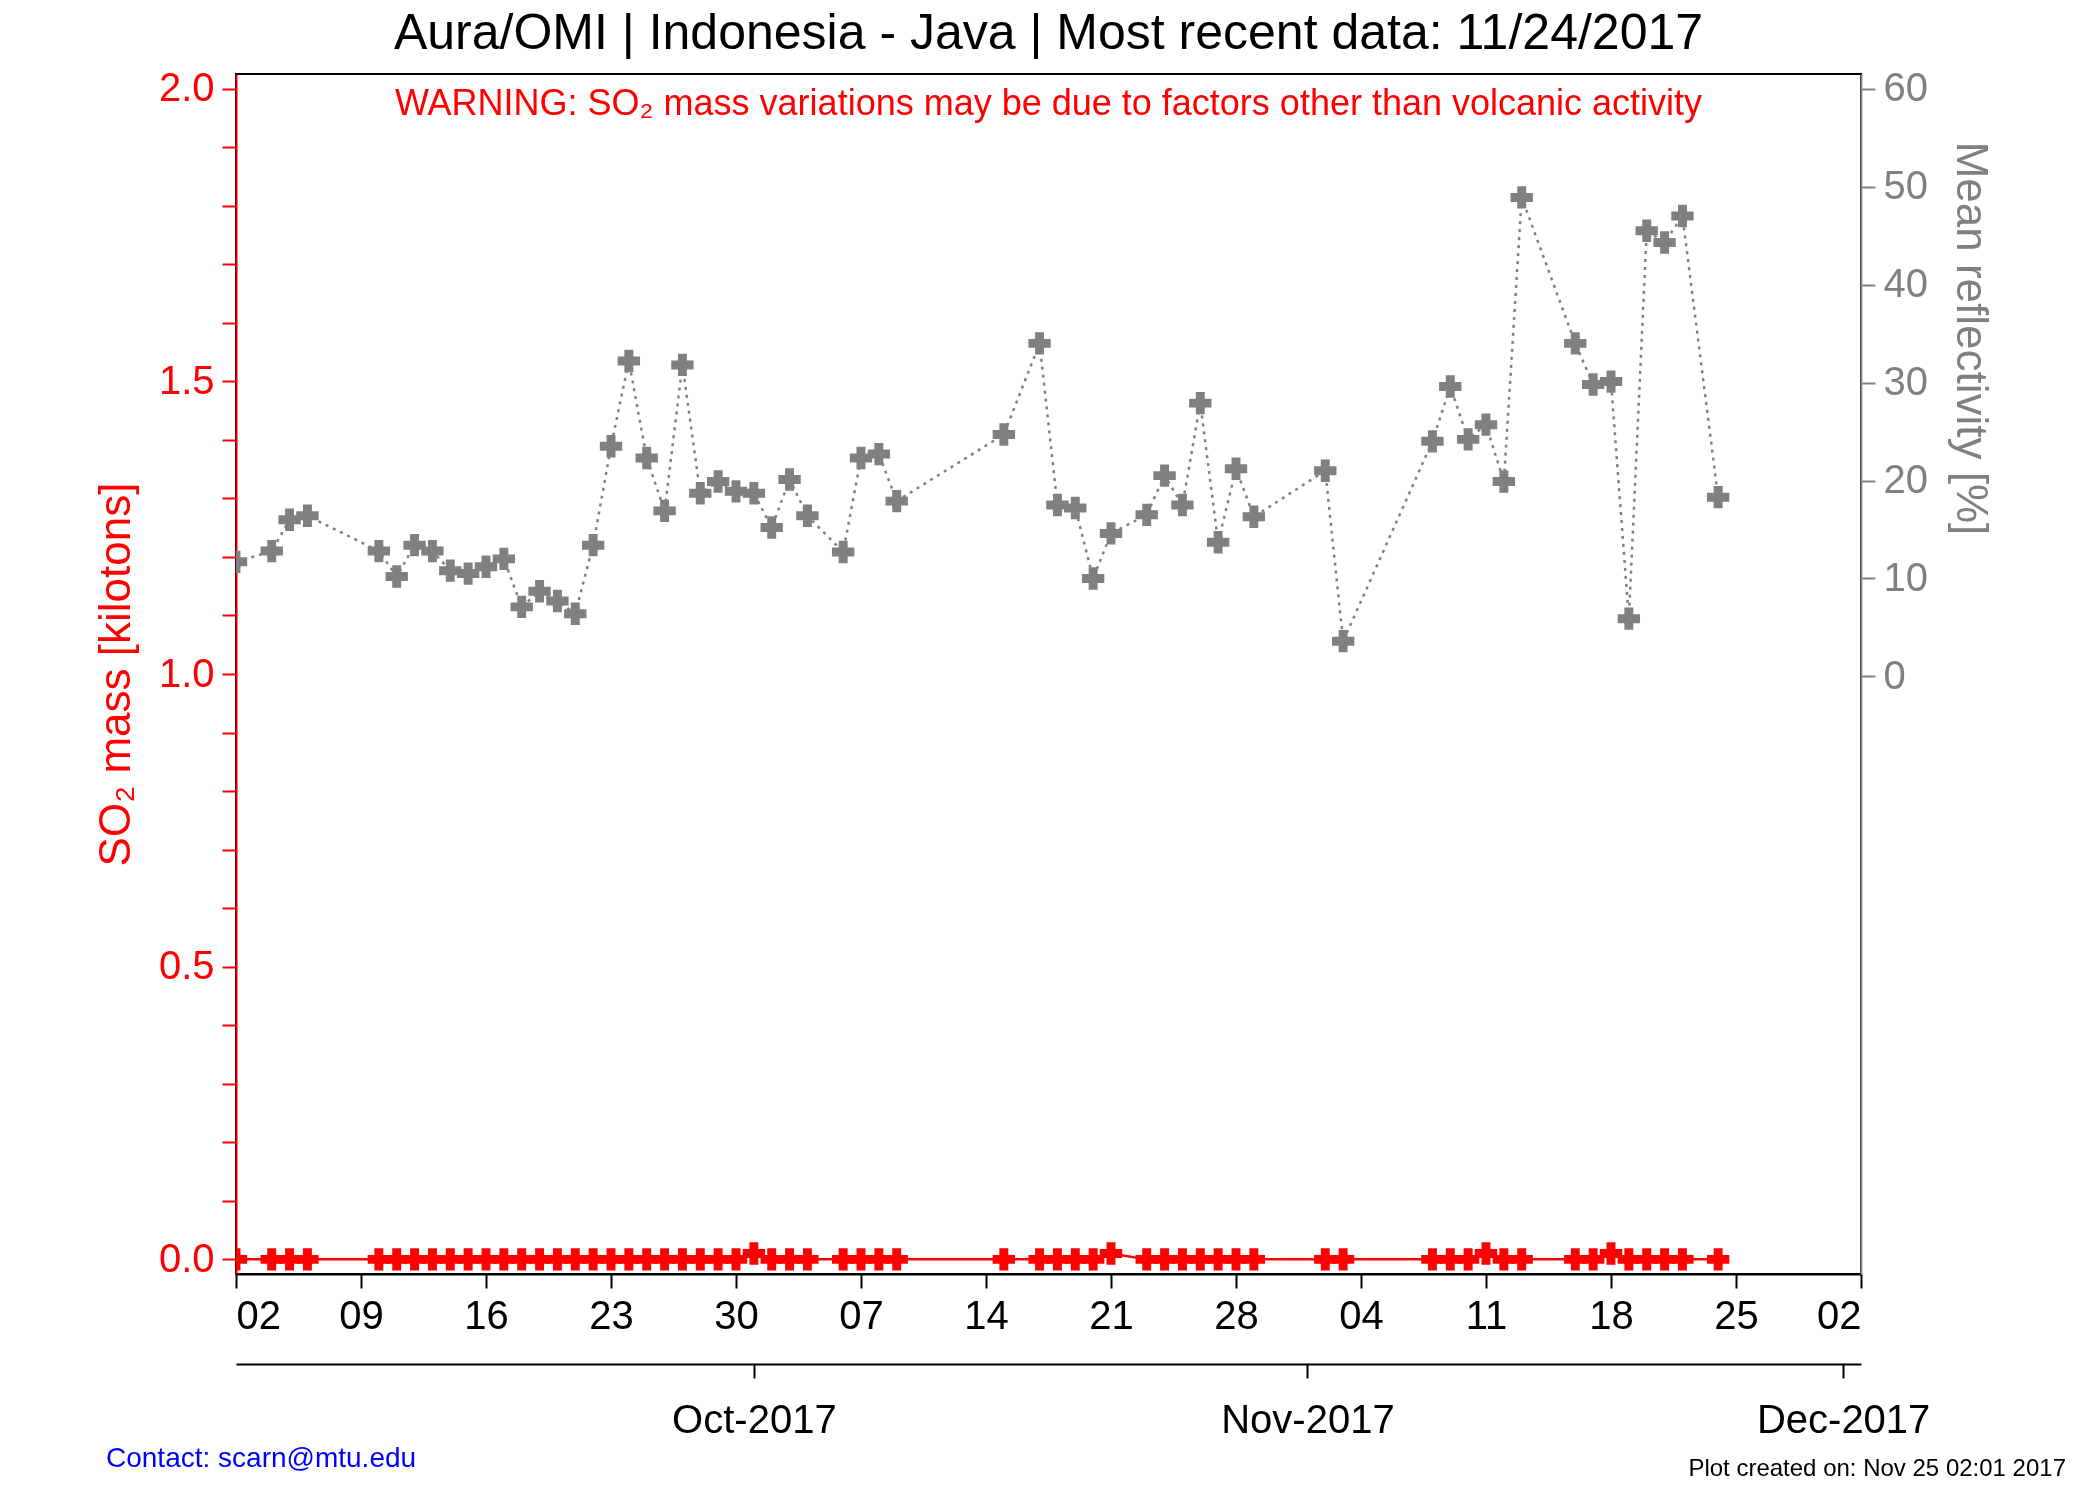 The width and height of the screenshot is (2100, 1500). I want to click on x-tick-label: 16, so click(486, 1314).